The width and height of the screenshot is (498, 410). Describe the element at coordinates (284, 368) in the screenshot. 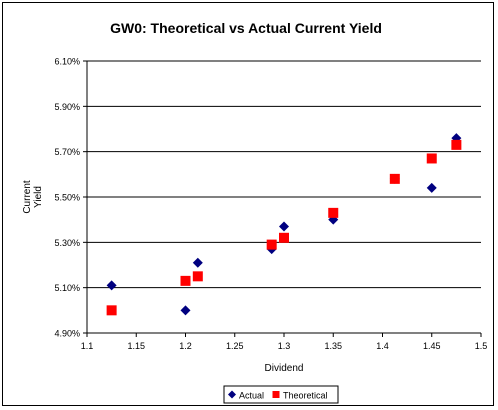

I see `x-axis-label: Dividend` at that location.